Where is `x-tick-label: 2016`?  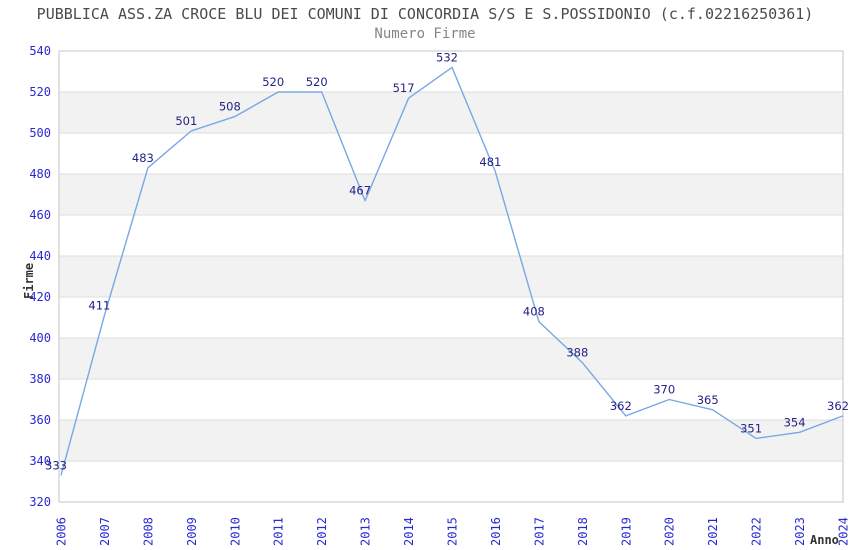 x-tick-label: 2016 is located at coordinates (496, 531).